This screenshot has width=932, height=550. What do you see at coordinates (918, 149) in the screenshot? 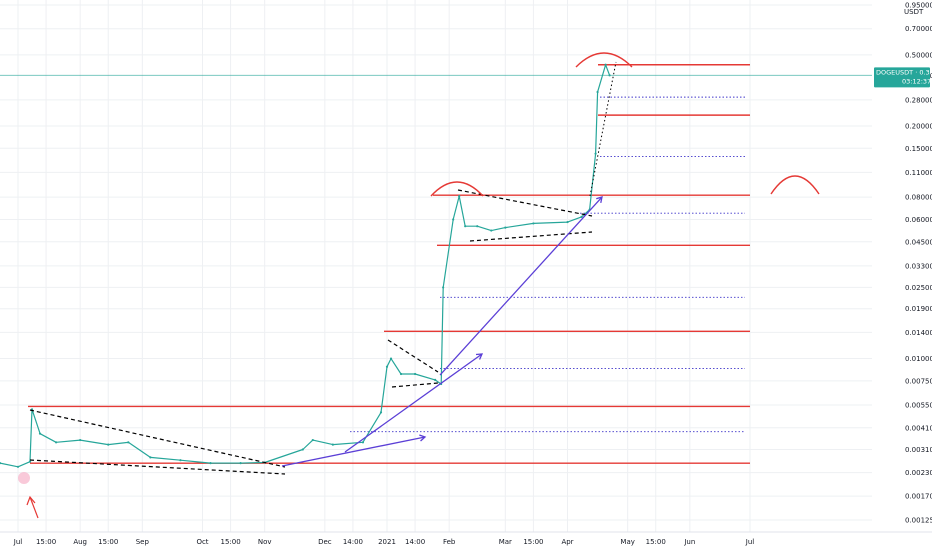
I see `y-tick-label: 0.1500000` at bounding box center [918, 149].